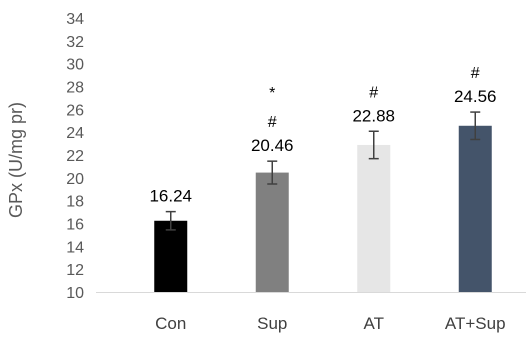  I want to click on y-tick-label: 14, so click(75, 247).